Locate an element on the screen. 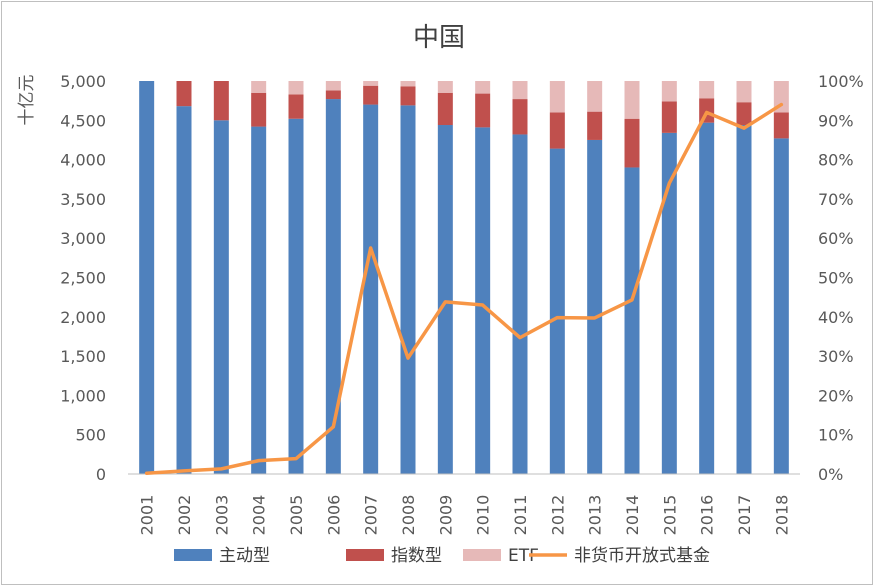  bar-index-2002 is located at coordinates (184, 94).